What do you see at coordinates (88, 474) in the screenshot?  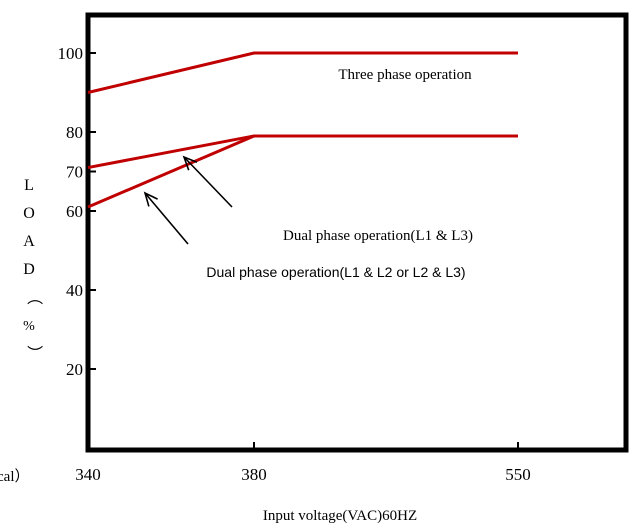 I see `x-tick-label: 340` at bounding box center [88, 474].